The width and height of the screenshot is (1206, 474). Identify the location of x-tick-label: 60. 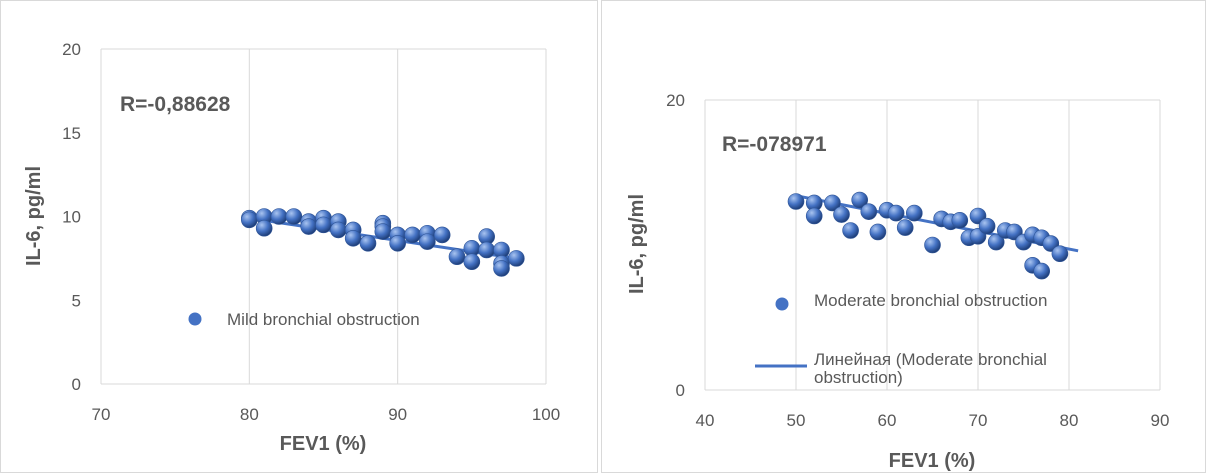
(887, 420).